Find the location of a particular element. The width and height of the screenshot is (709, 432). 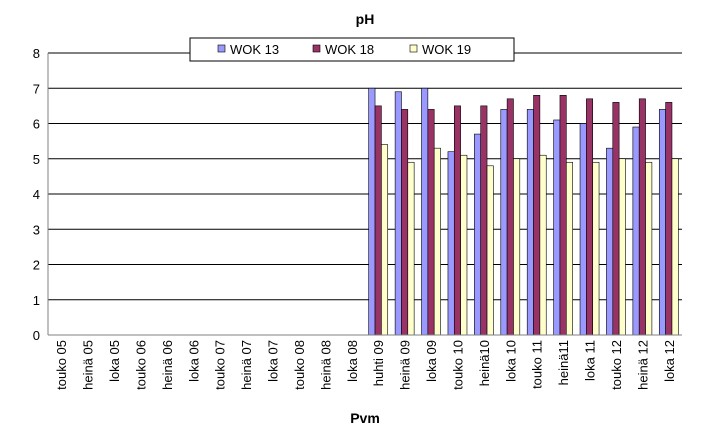

y-tick-label: 2 is located at coordinates (36, 265).